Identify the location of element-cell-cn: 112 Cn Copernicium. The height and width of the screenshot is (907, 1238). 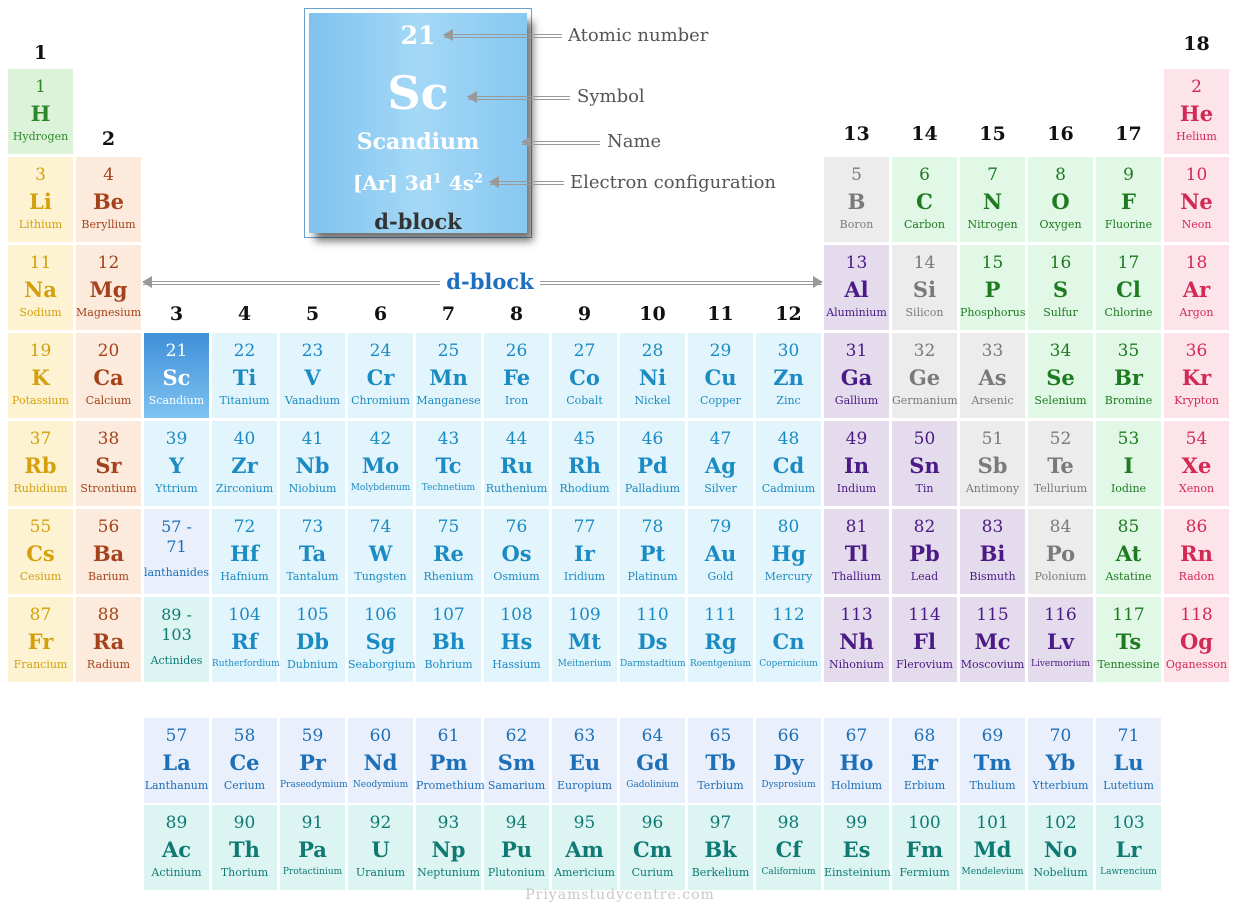
(788, 639).